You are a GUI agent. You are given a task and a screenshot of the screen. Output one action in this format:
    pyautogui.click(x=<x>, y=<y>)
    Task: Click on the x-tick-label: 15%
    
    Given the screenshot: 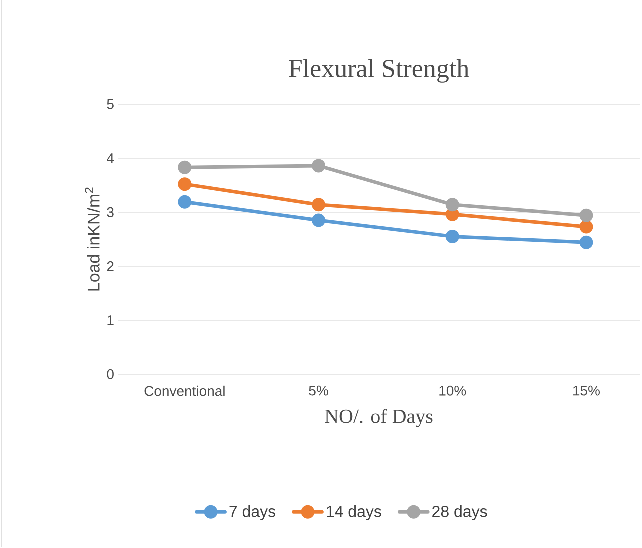 What is the action you would take?
    pyautogui.click(x=587, y=391)
    